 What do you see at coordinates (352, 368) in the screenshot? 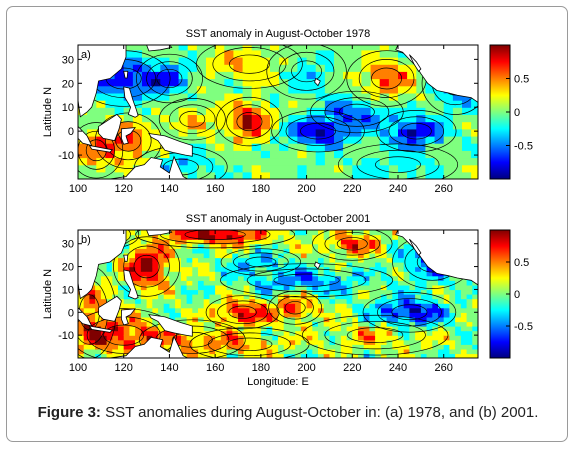
I see `x-tick-label: 220` at bounding box center [352, 368].